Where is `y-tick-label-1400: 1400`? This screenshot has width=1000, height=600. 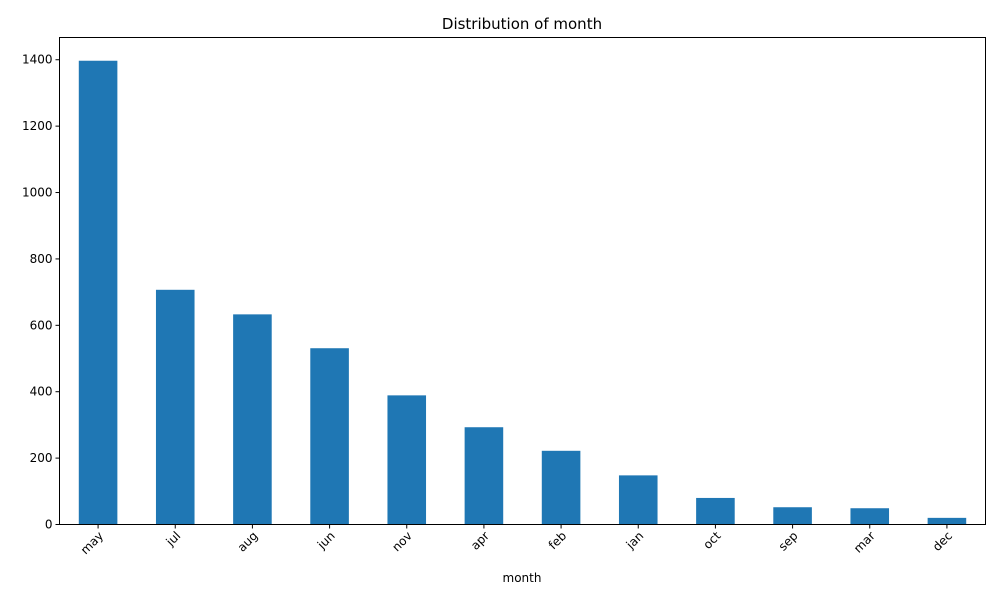
y-tick-label-1400: 1400 is located at coordinates (37, 60).